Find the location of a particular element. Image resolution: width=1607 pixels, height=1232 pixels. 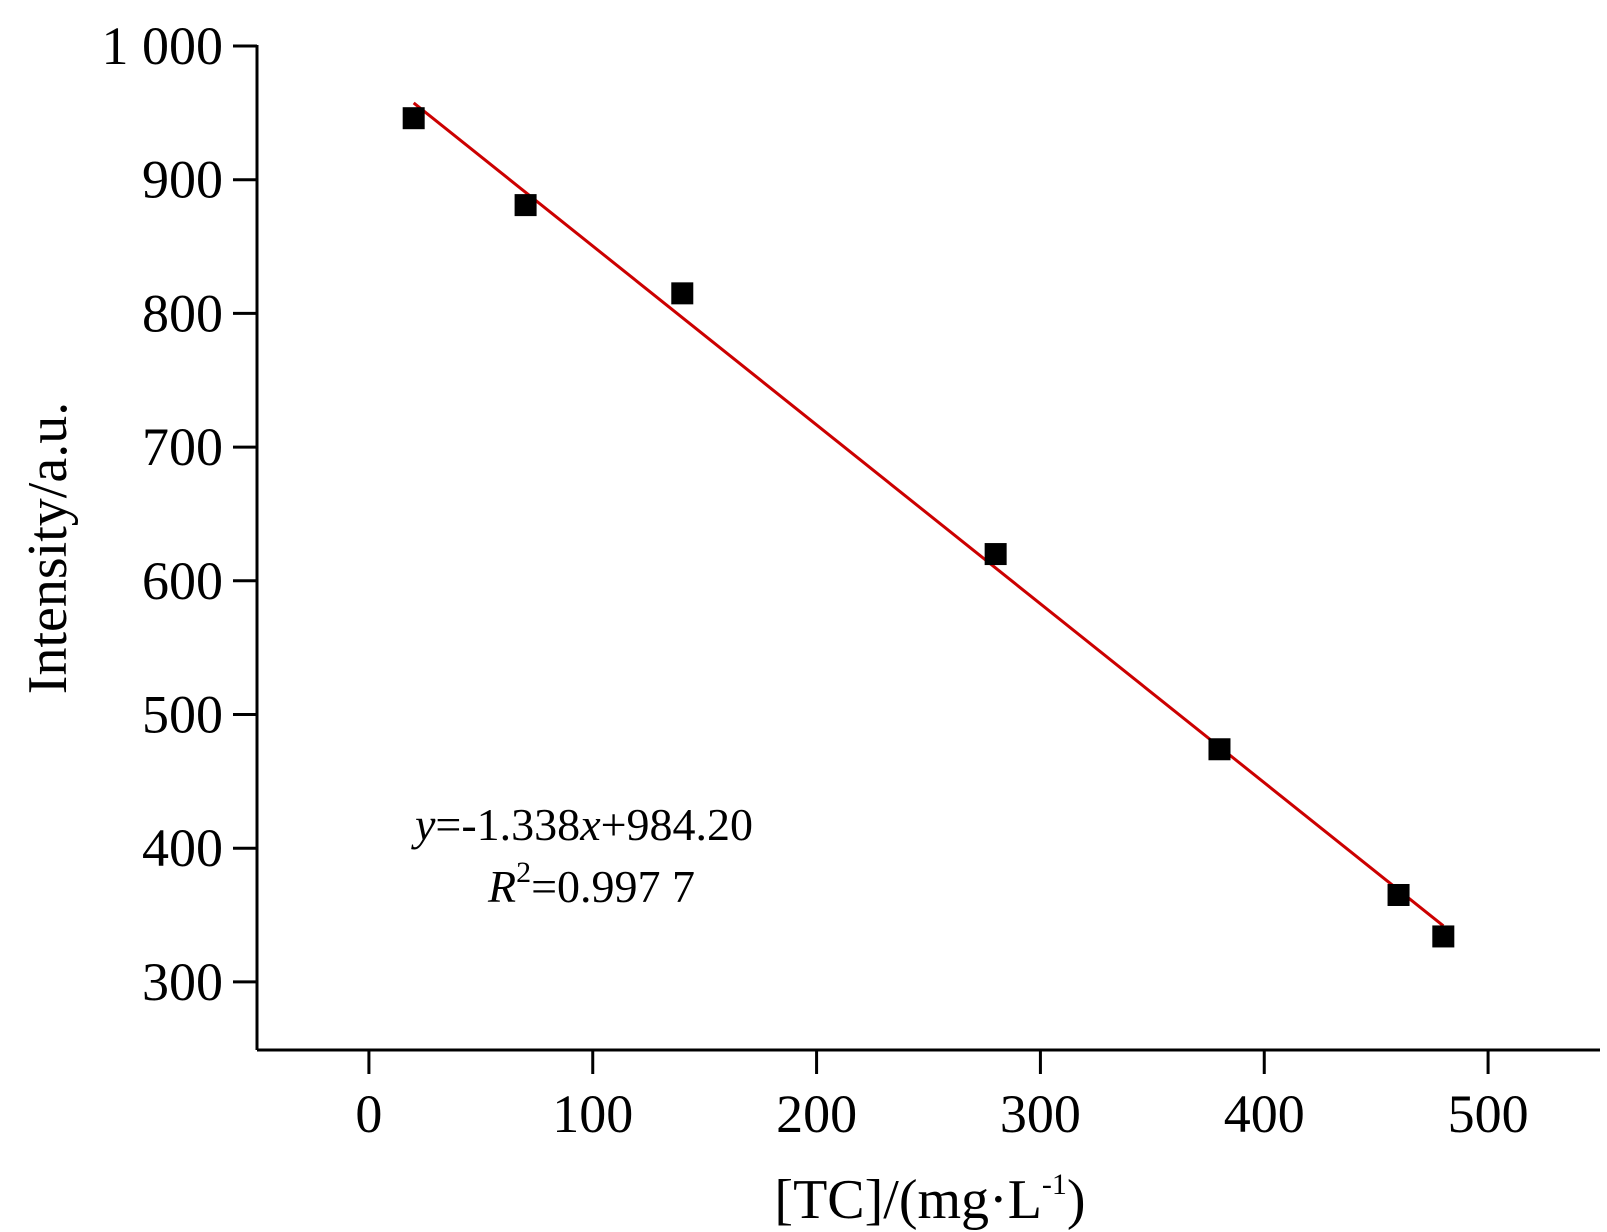

r2-sup: 2 is located at coordinates (523, 872).